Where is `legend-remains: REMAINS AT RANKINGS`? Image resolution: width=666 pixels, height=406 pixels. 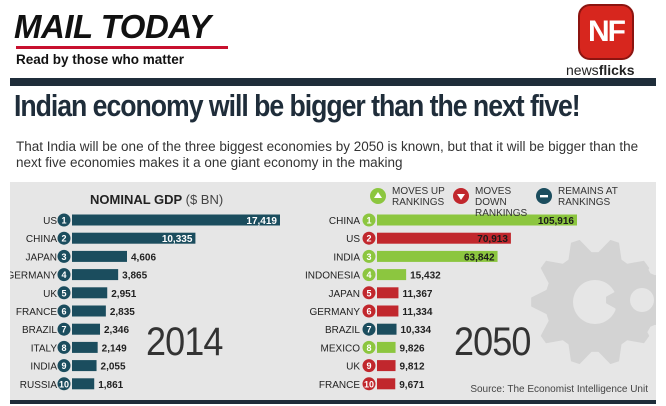
legend-remains: REMAINS AT RANKINGS is located at coordinates (582, 197).